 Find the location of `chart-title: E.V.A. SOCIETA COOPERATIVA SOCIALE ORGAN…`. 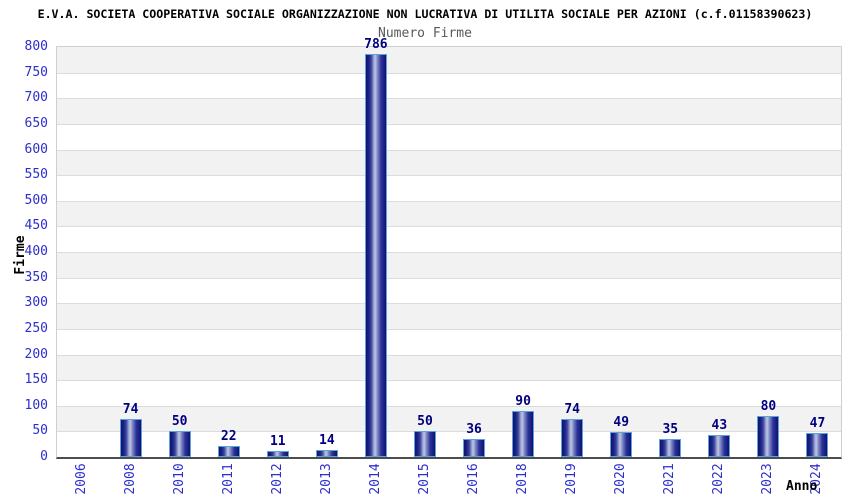

chart-title: E.V.A. SOCIETA COOPERATIVA SOCIALE ORGAN… is located at coordinates (425, 14).